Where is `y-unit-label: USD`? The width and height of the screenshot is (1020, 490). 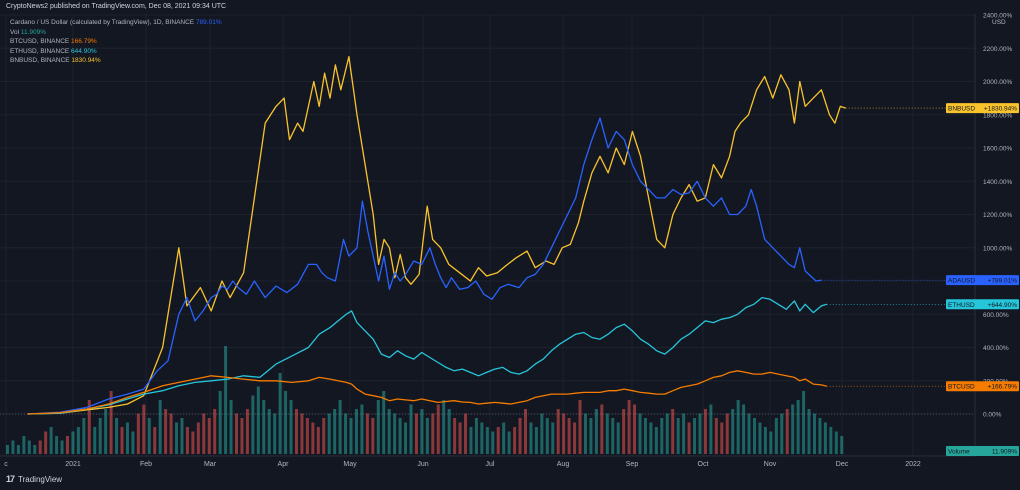
y-unit-label: USD is located at coordinates (999, 22).